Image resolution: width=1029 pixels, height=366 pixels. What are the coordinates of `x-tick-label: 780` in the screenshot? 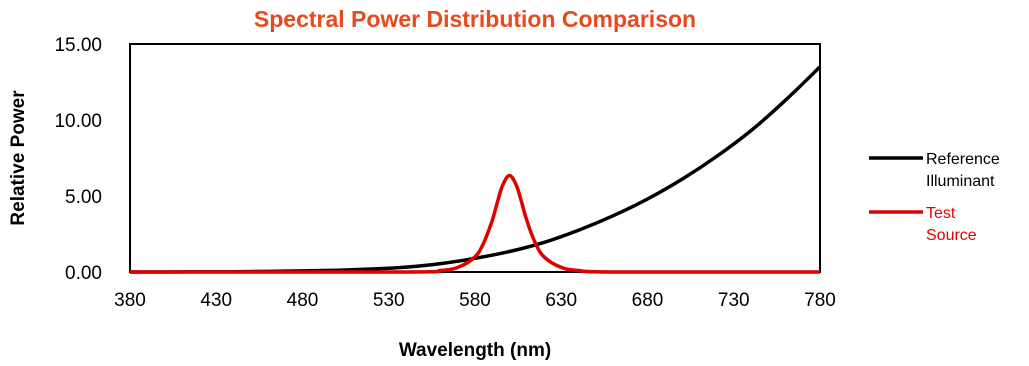 It's located at (820, 300).